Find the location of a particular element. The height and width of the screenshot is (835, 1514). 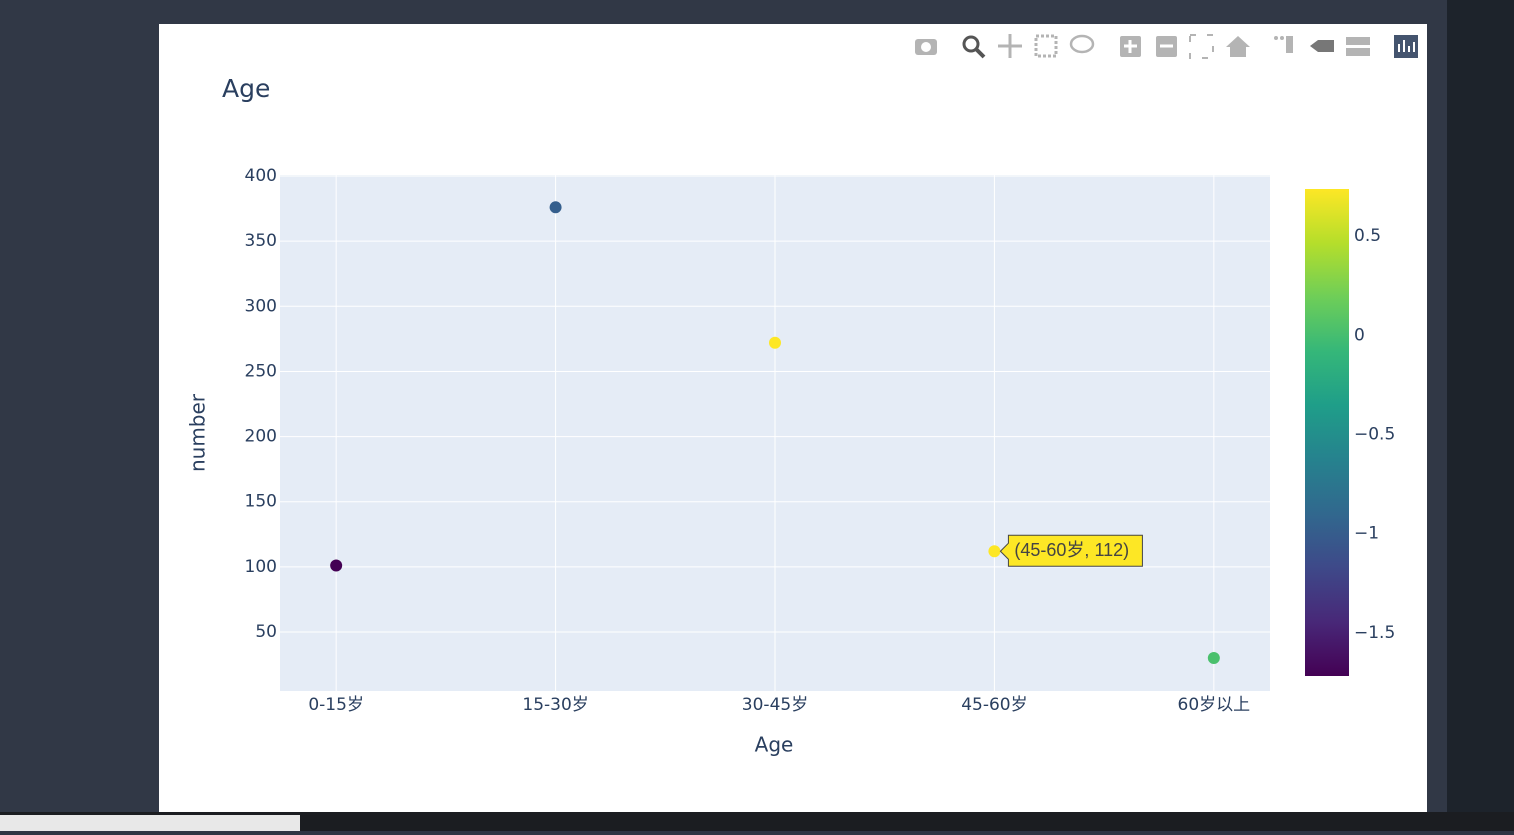

colorbar-tick-label: 0.5 is located at coordinates (1367, 236).